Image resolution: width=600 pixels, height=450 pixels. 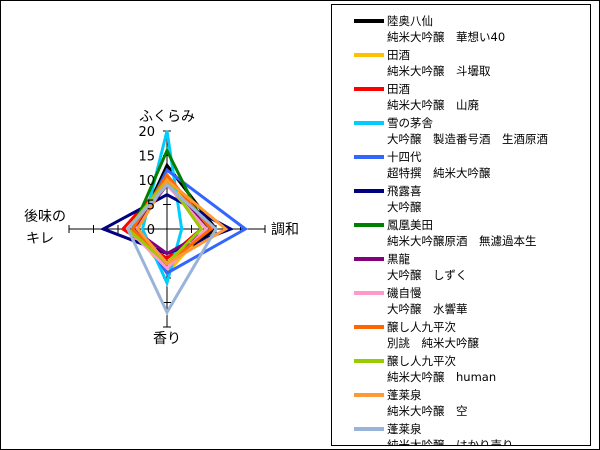 I want to click on legend-label: 醸し人九平次 純米大吟醸 human, so click(x=442, y=369).